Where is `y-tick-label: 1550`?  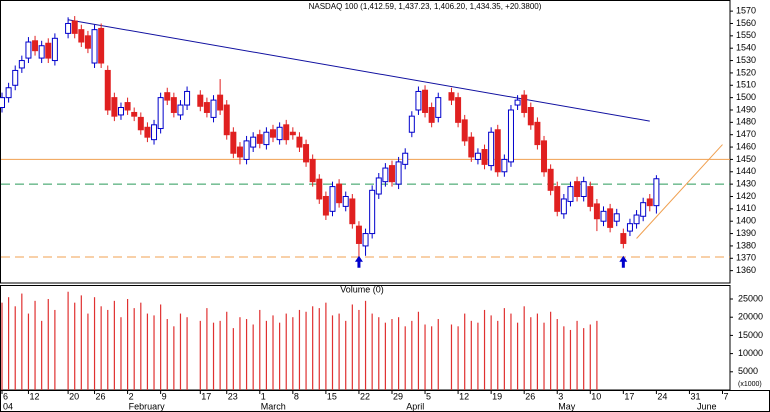 y-tick-label: 1550 is located at coordinates (746, 35).